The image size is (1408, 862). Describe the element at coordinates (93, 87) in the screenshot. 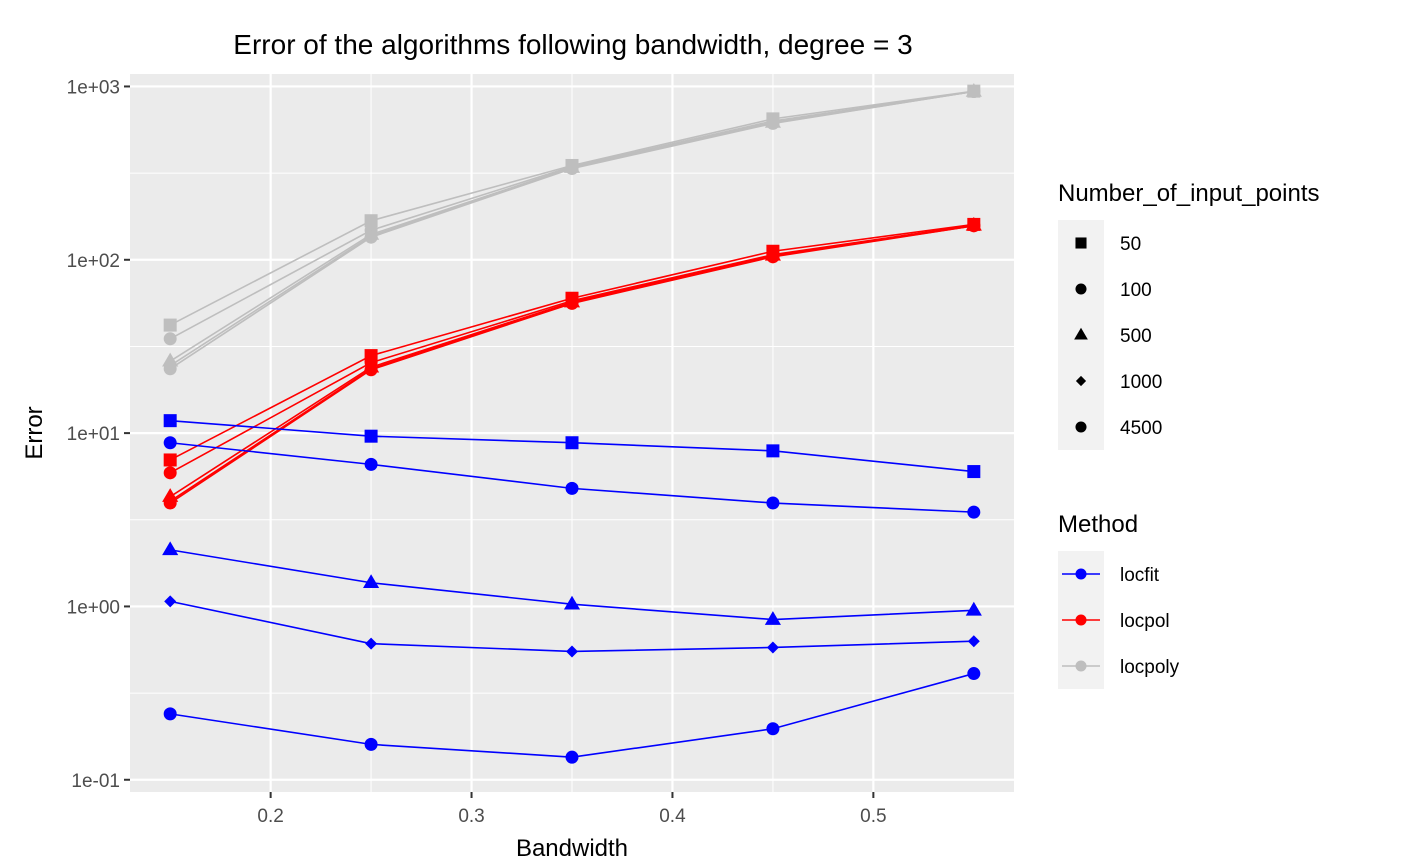

I see `y-tick-label: 1e+03` at that location.